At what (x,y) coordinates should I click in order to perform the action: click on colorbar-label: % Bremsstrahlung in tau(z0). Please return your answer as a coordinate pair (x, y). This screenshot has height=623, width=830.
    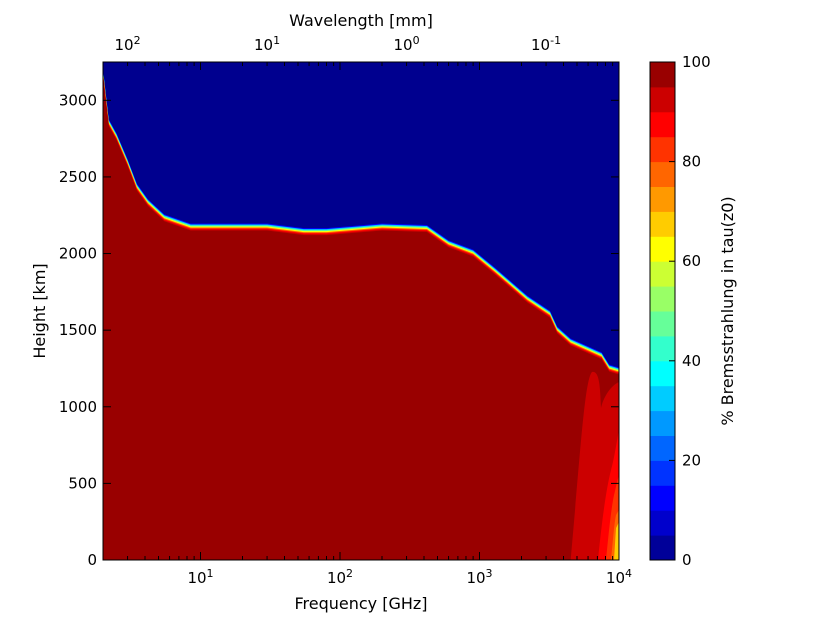
    Looking at the image, I should click on (727, 310).